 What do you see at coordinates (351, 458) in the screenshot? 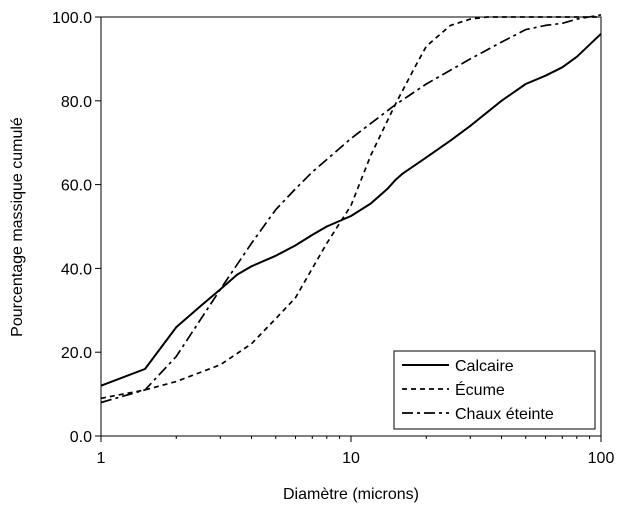
I see `x-tick-label: 10` at bounding box center [351, 458].